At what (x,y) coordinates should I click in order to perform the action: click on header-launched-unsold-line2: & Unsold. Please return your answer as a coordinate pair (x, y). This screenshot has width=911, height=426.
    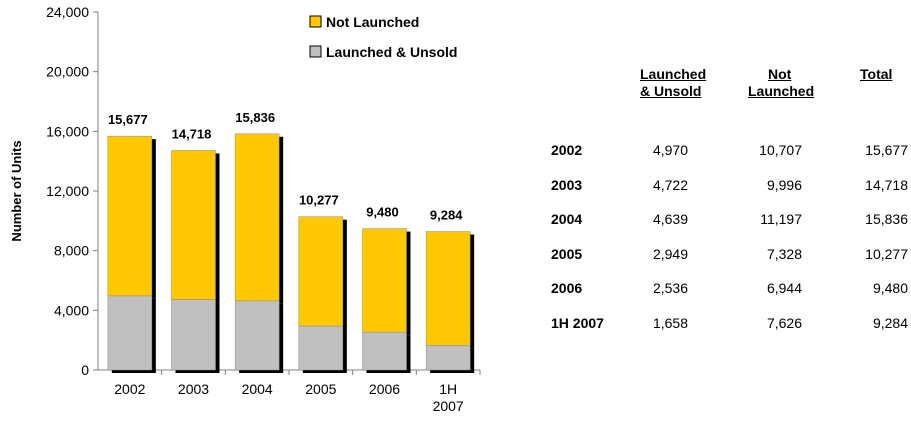
    Looking at the image, I should click on (671, 91).